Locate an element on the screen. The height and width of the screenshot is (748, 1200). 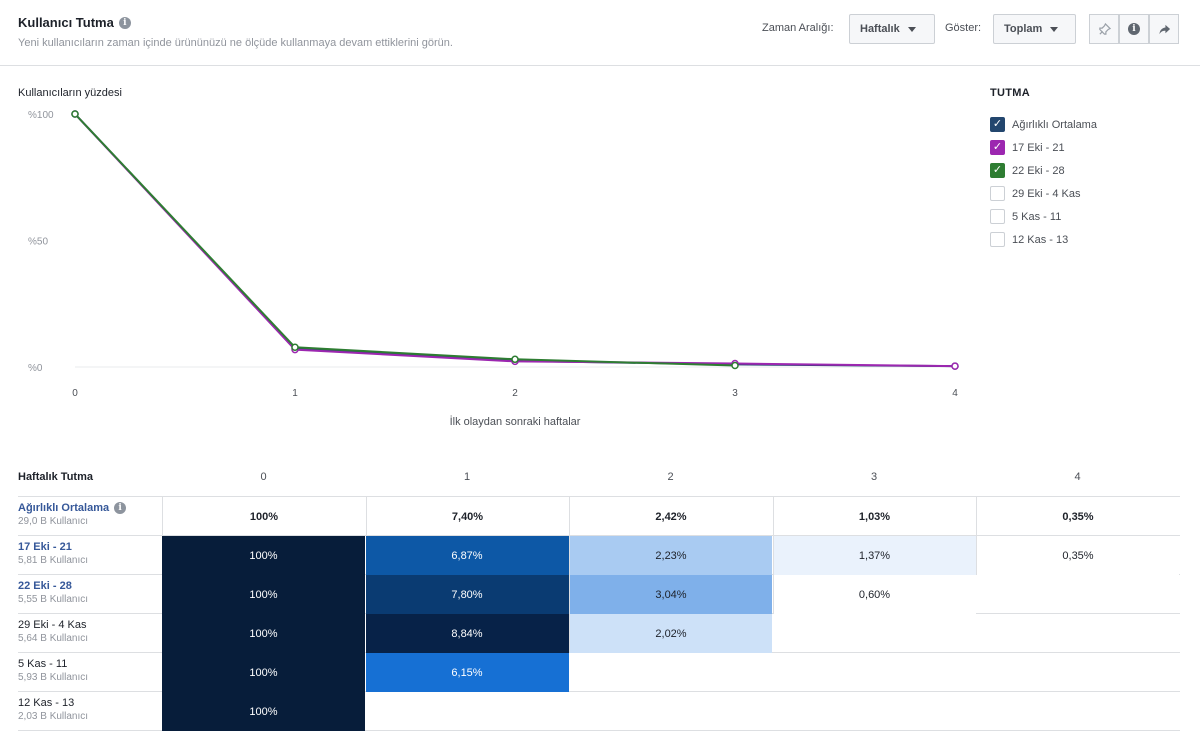
time-range-label: Zaman Aralığı: is located at coordinates (798, 28).